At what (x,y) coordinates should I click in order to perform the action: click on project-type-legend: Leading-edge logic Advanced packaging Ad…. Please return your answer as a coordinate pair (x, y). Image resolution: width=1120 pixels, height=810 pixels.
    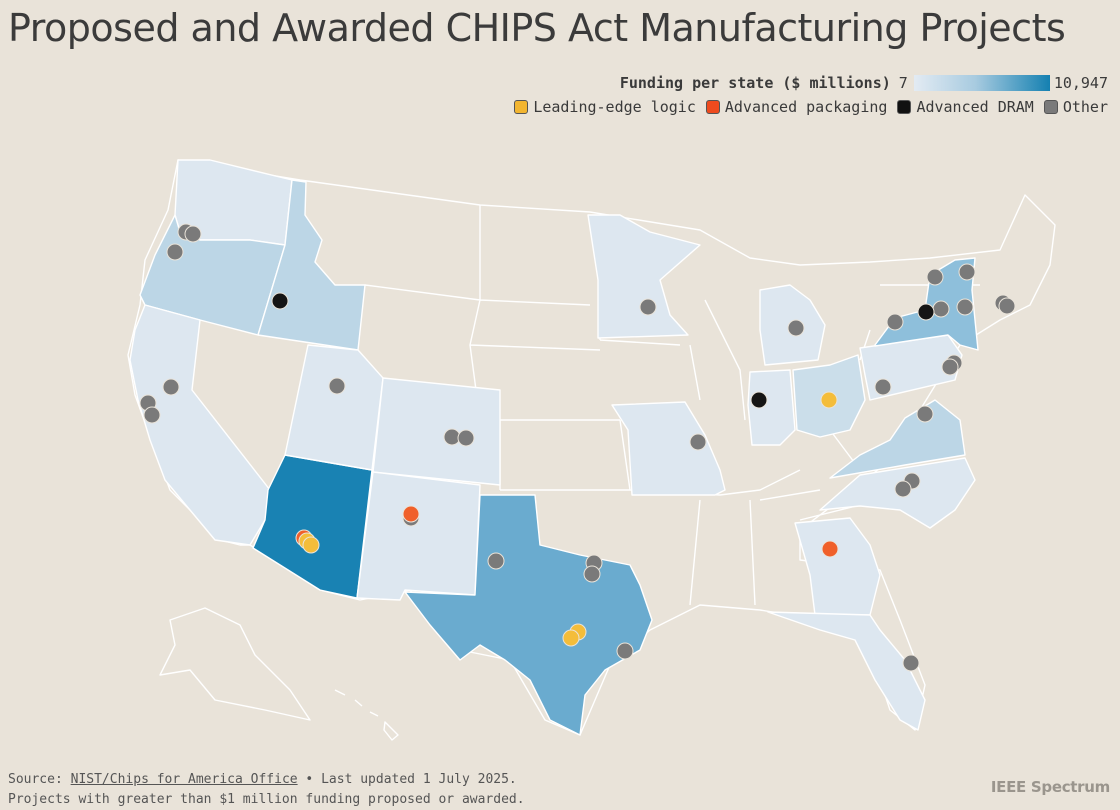
    Looking at the image, I should click on (808, 107).